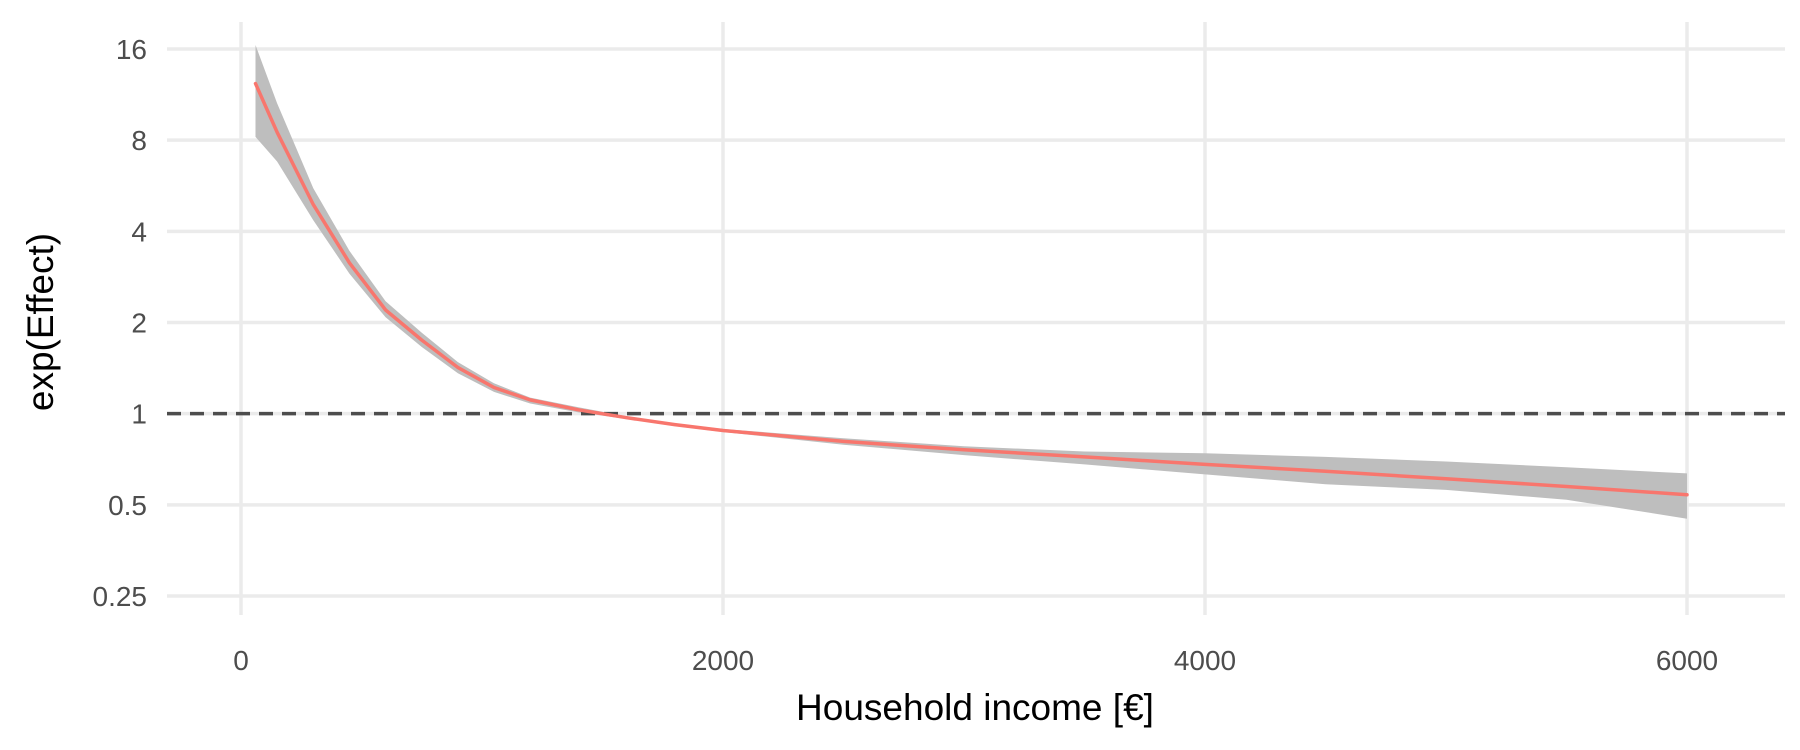  Describe the element at coordinates (1205, 660) in the screenshot. I see `x-tick-label: 4000` at that location.